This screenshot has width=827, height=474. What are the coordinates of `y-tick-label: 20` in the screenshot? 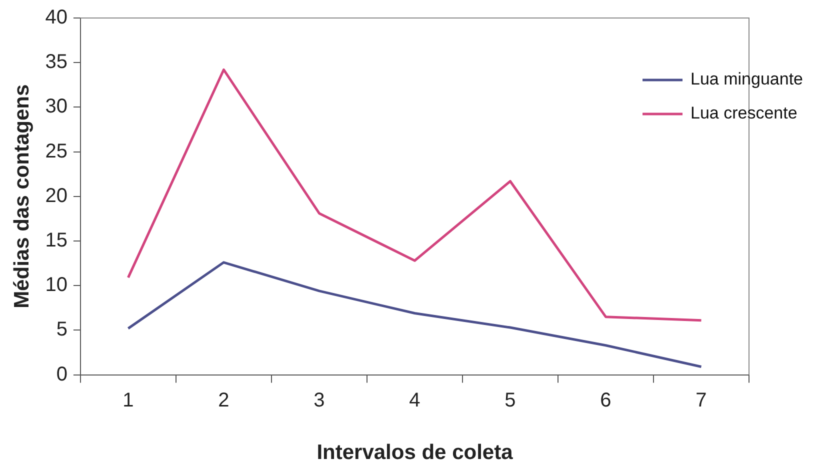 It's located at (56, 195).